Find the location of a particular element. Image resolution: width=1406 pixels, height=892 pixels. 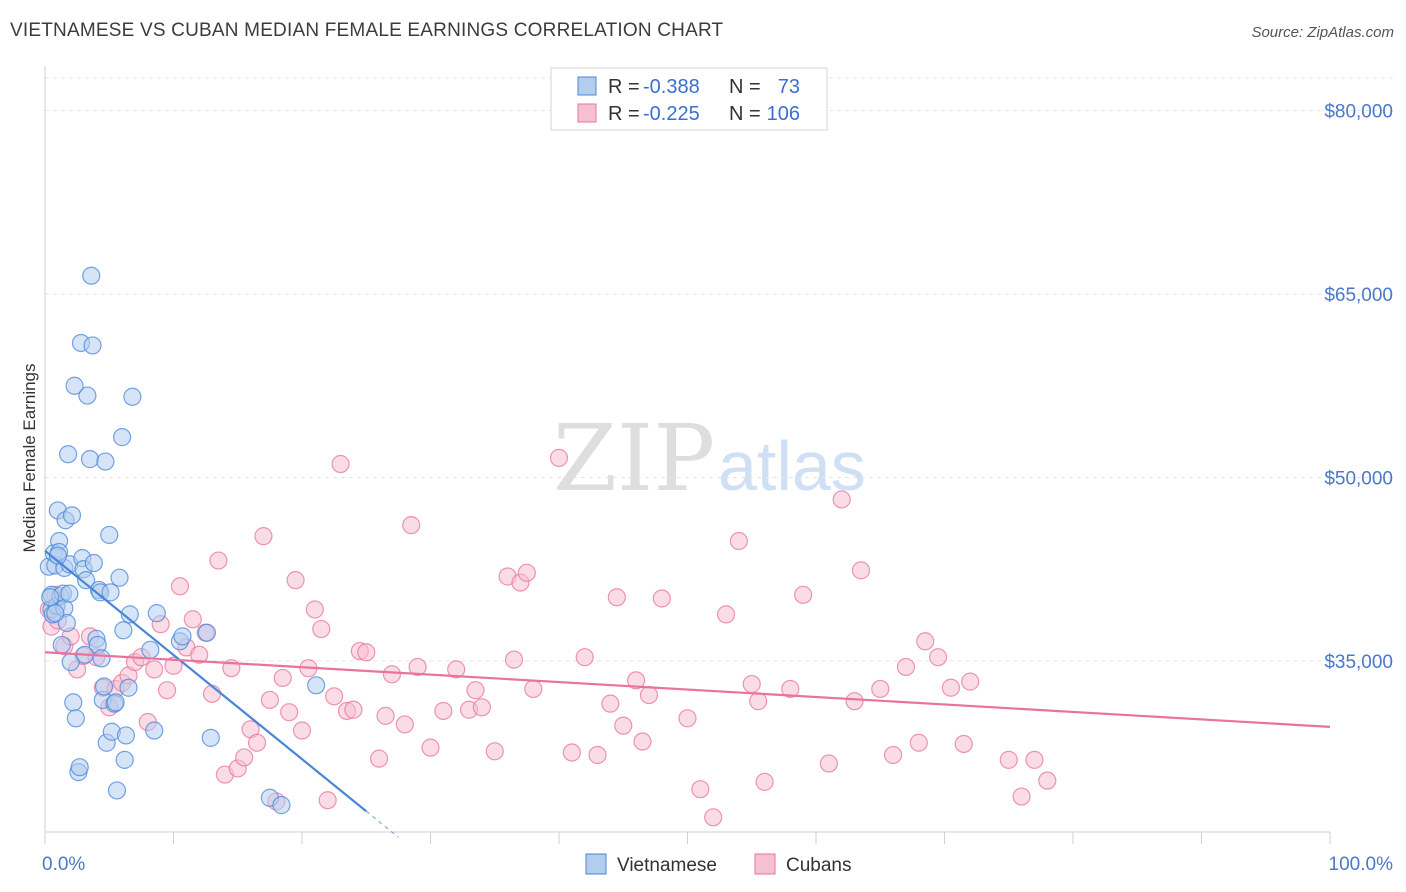

legend-r-label-cubans: R = is located at coordinates (624, 114).